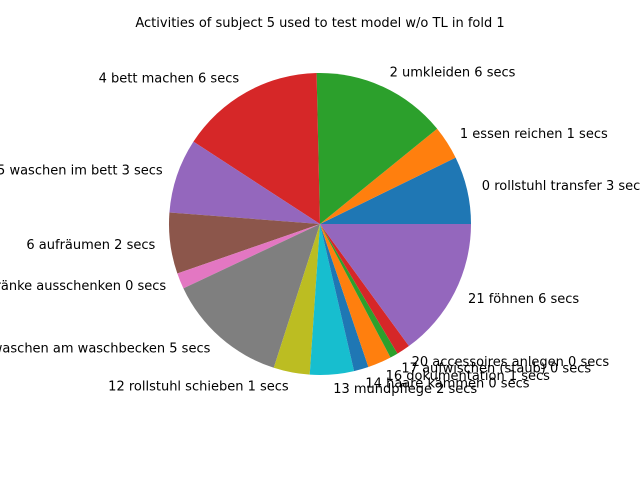 The image size is (640, 480). What do you see at coordinates (198, 387) in the screenshot?
I see `pie-slice-label: 12 rollstuhl schieben 1 secs` at bounding box center [198, 387].